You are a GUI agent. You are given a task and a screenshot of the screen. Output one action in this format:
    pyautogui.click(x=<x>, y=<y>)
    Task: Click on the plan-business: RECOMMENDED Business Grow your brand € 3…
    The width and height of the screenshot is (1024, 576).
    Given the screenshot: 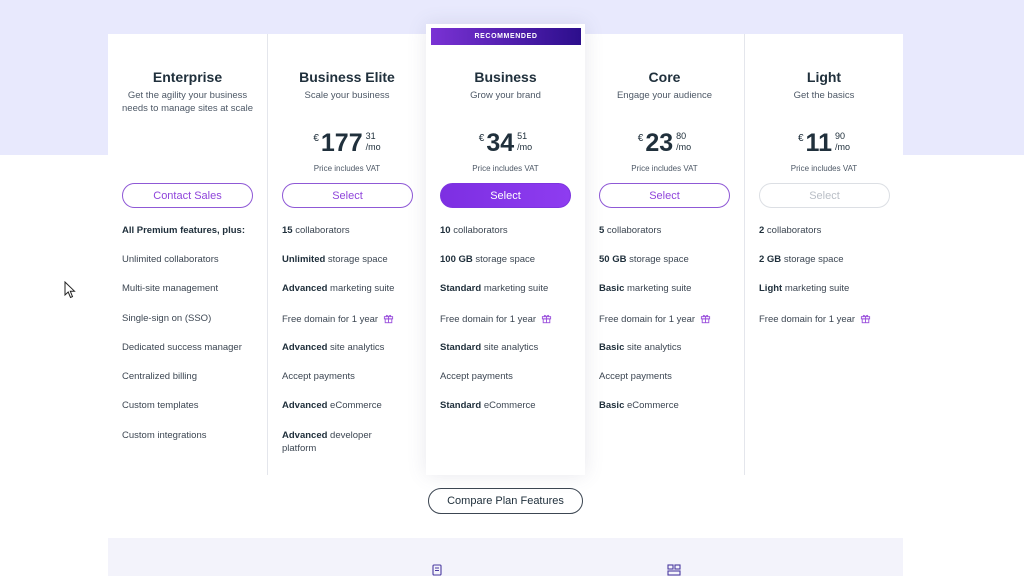 What is the action you would take?
    pyautogui.click(x=505, y=249)
    